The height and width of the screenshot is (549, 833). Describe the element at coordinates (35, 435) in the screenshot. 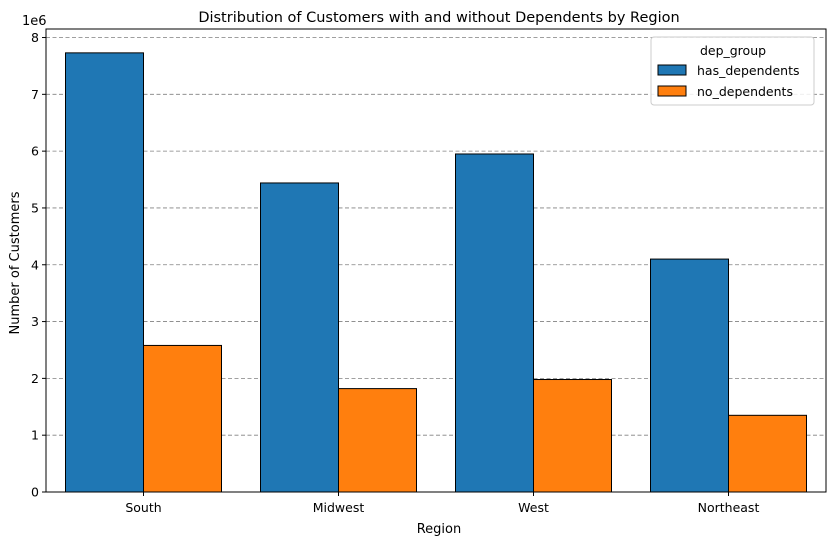

I see `y-tick-label: 1` at that location.